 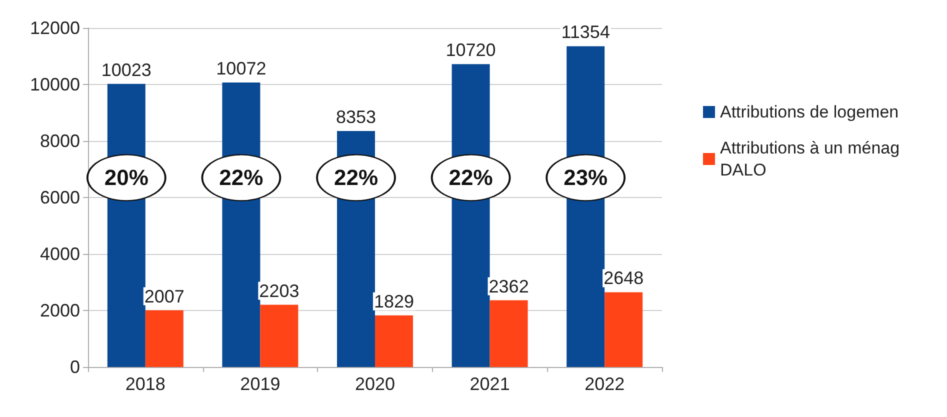 I want to click on y-tick-label: 4000, so click(x=60, y=254).